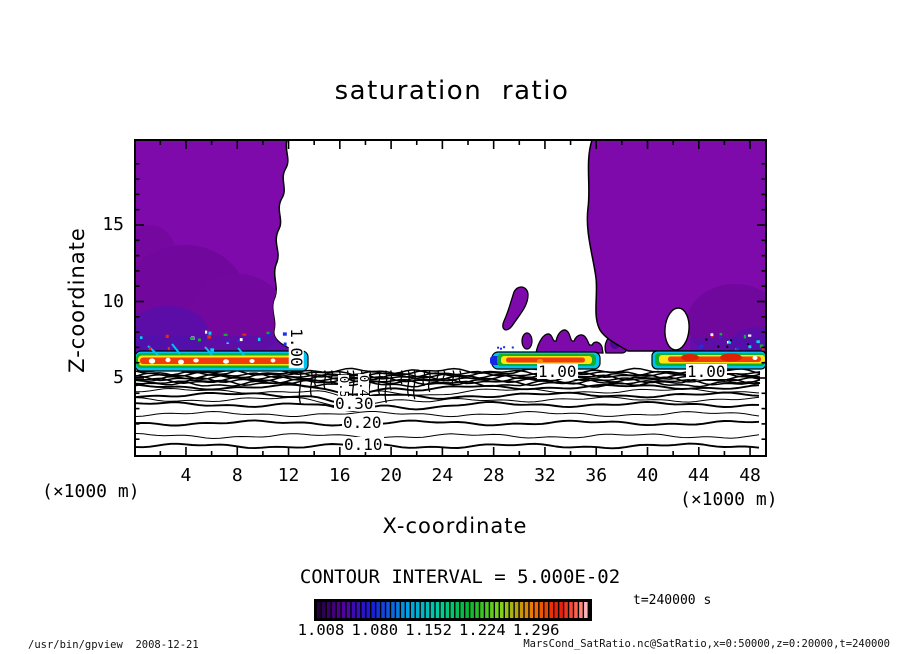  What do you see at coordinates (596, 475) in the screenshot?
I see `x-tick-label: 36` at bounding box center [596, 475].